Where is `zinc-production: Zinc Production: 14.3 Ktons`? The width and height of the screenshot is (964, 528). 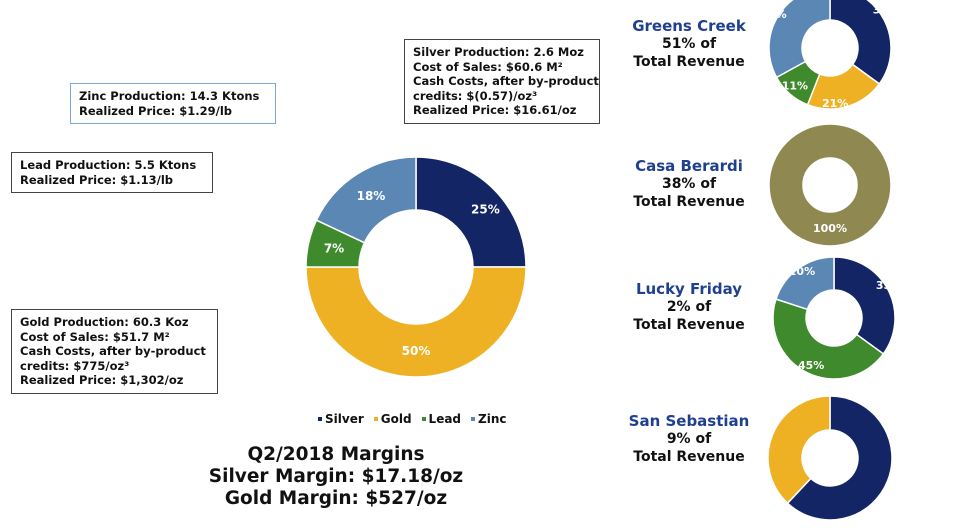 zinc-production: Zinc Production: 14.3 Ktons is located at coordinates (169, 96).